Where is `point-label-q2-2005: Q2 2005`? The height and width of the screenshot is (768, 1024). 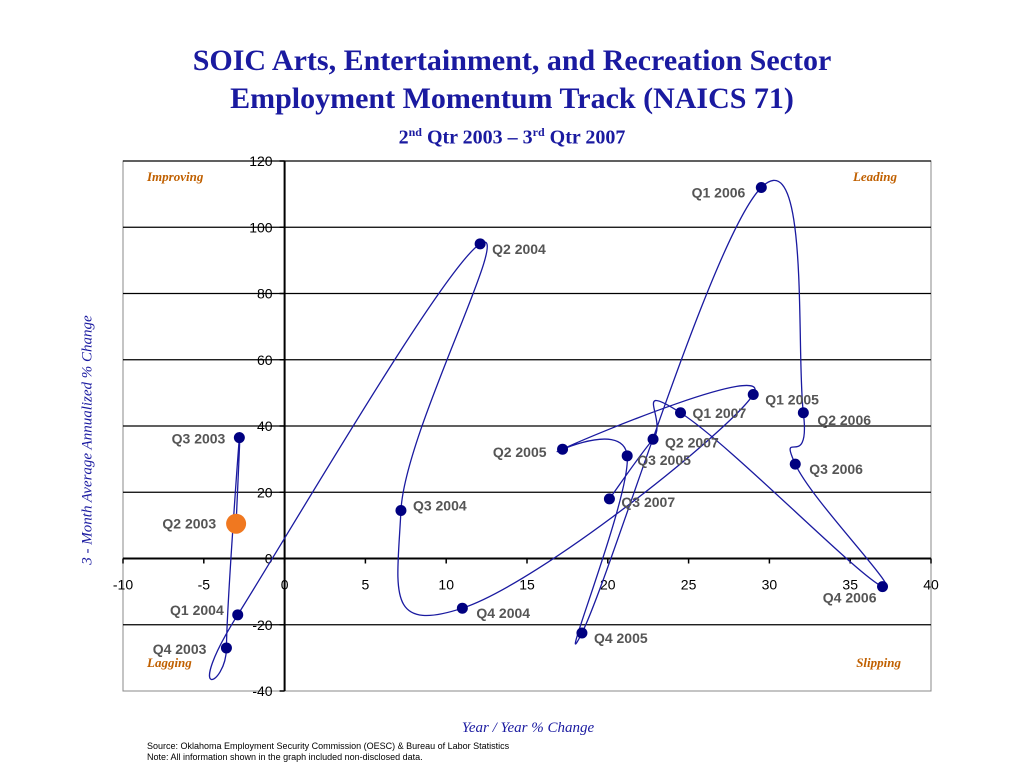
point-label-q2-2005: Q2 2005 is located at coordinates (520, 452).